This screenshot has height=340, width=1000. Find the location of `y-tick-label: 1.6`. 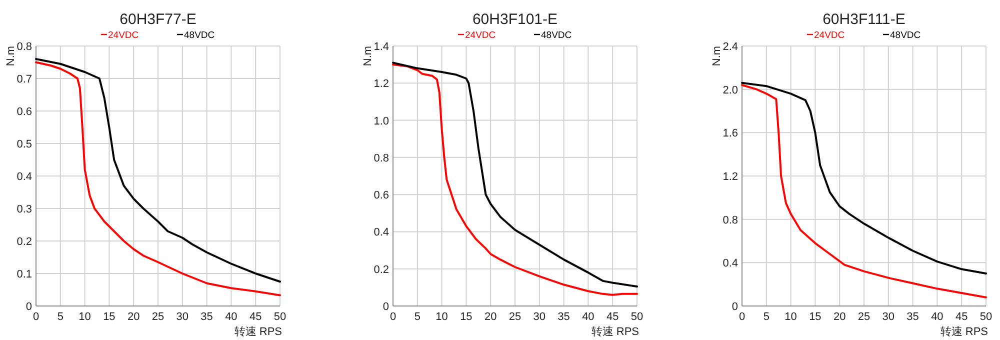

y-tick-label: 1.6 is located at coordinates (730, 134).